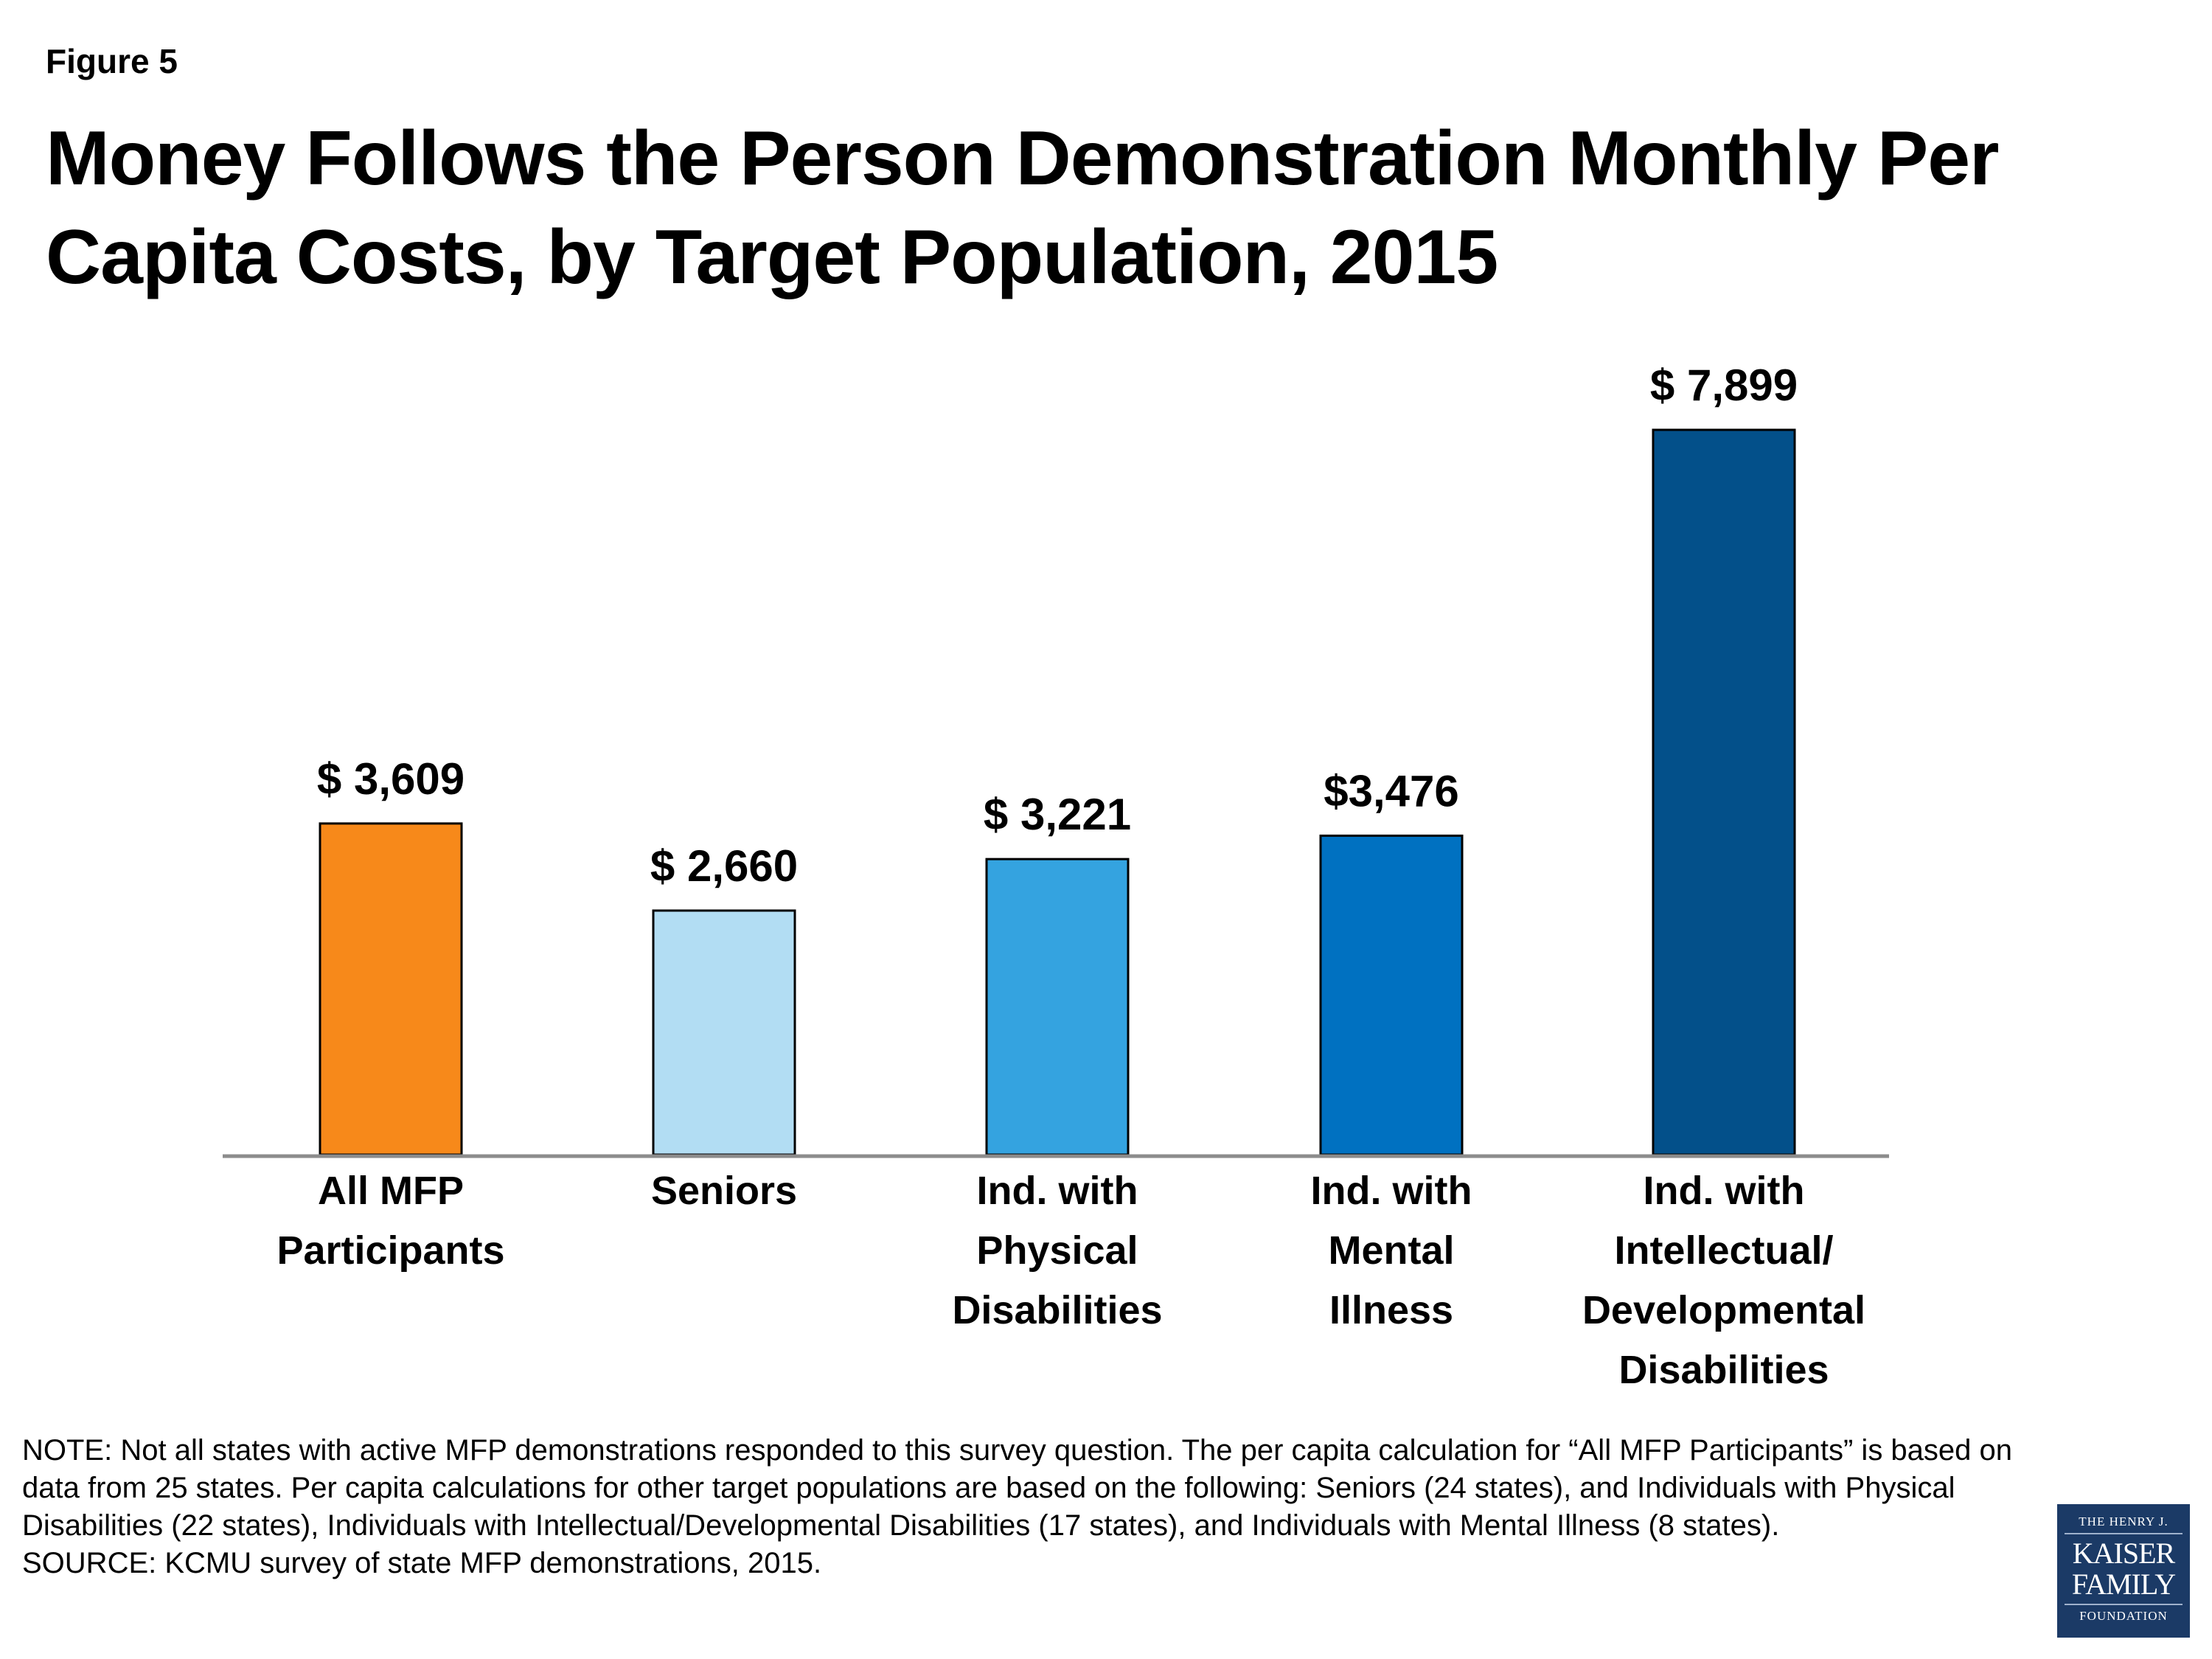  What do you see at coordinates (391, 1191) in the screenshot?
I see `category-label: All MFP` at bounding box center [391, 1191].